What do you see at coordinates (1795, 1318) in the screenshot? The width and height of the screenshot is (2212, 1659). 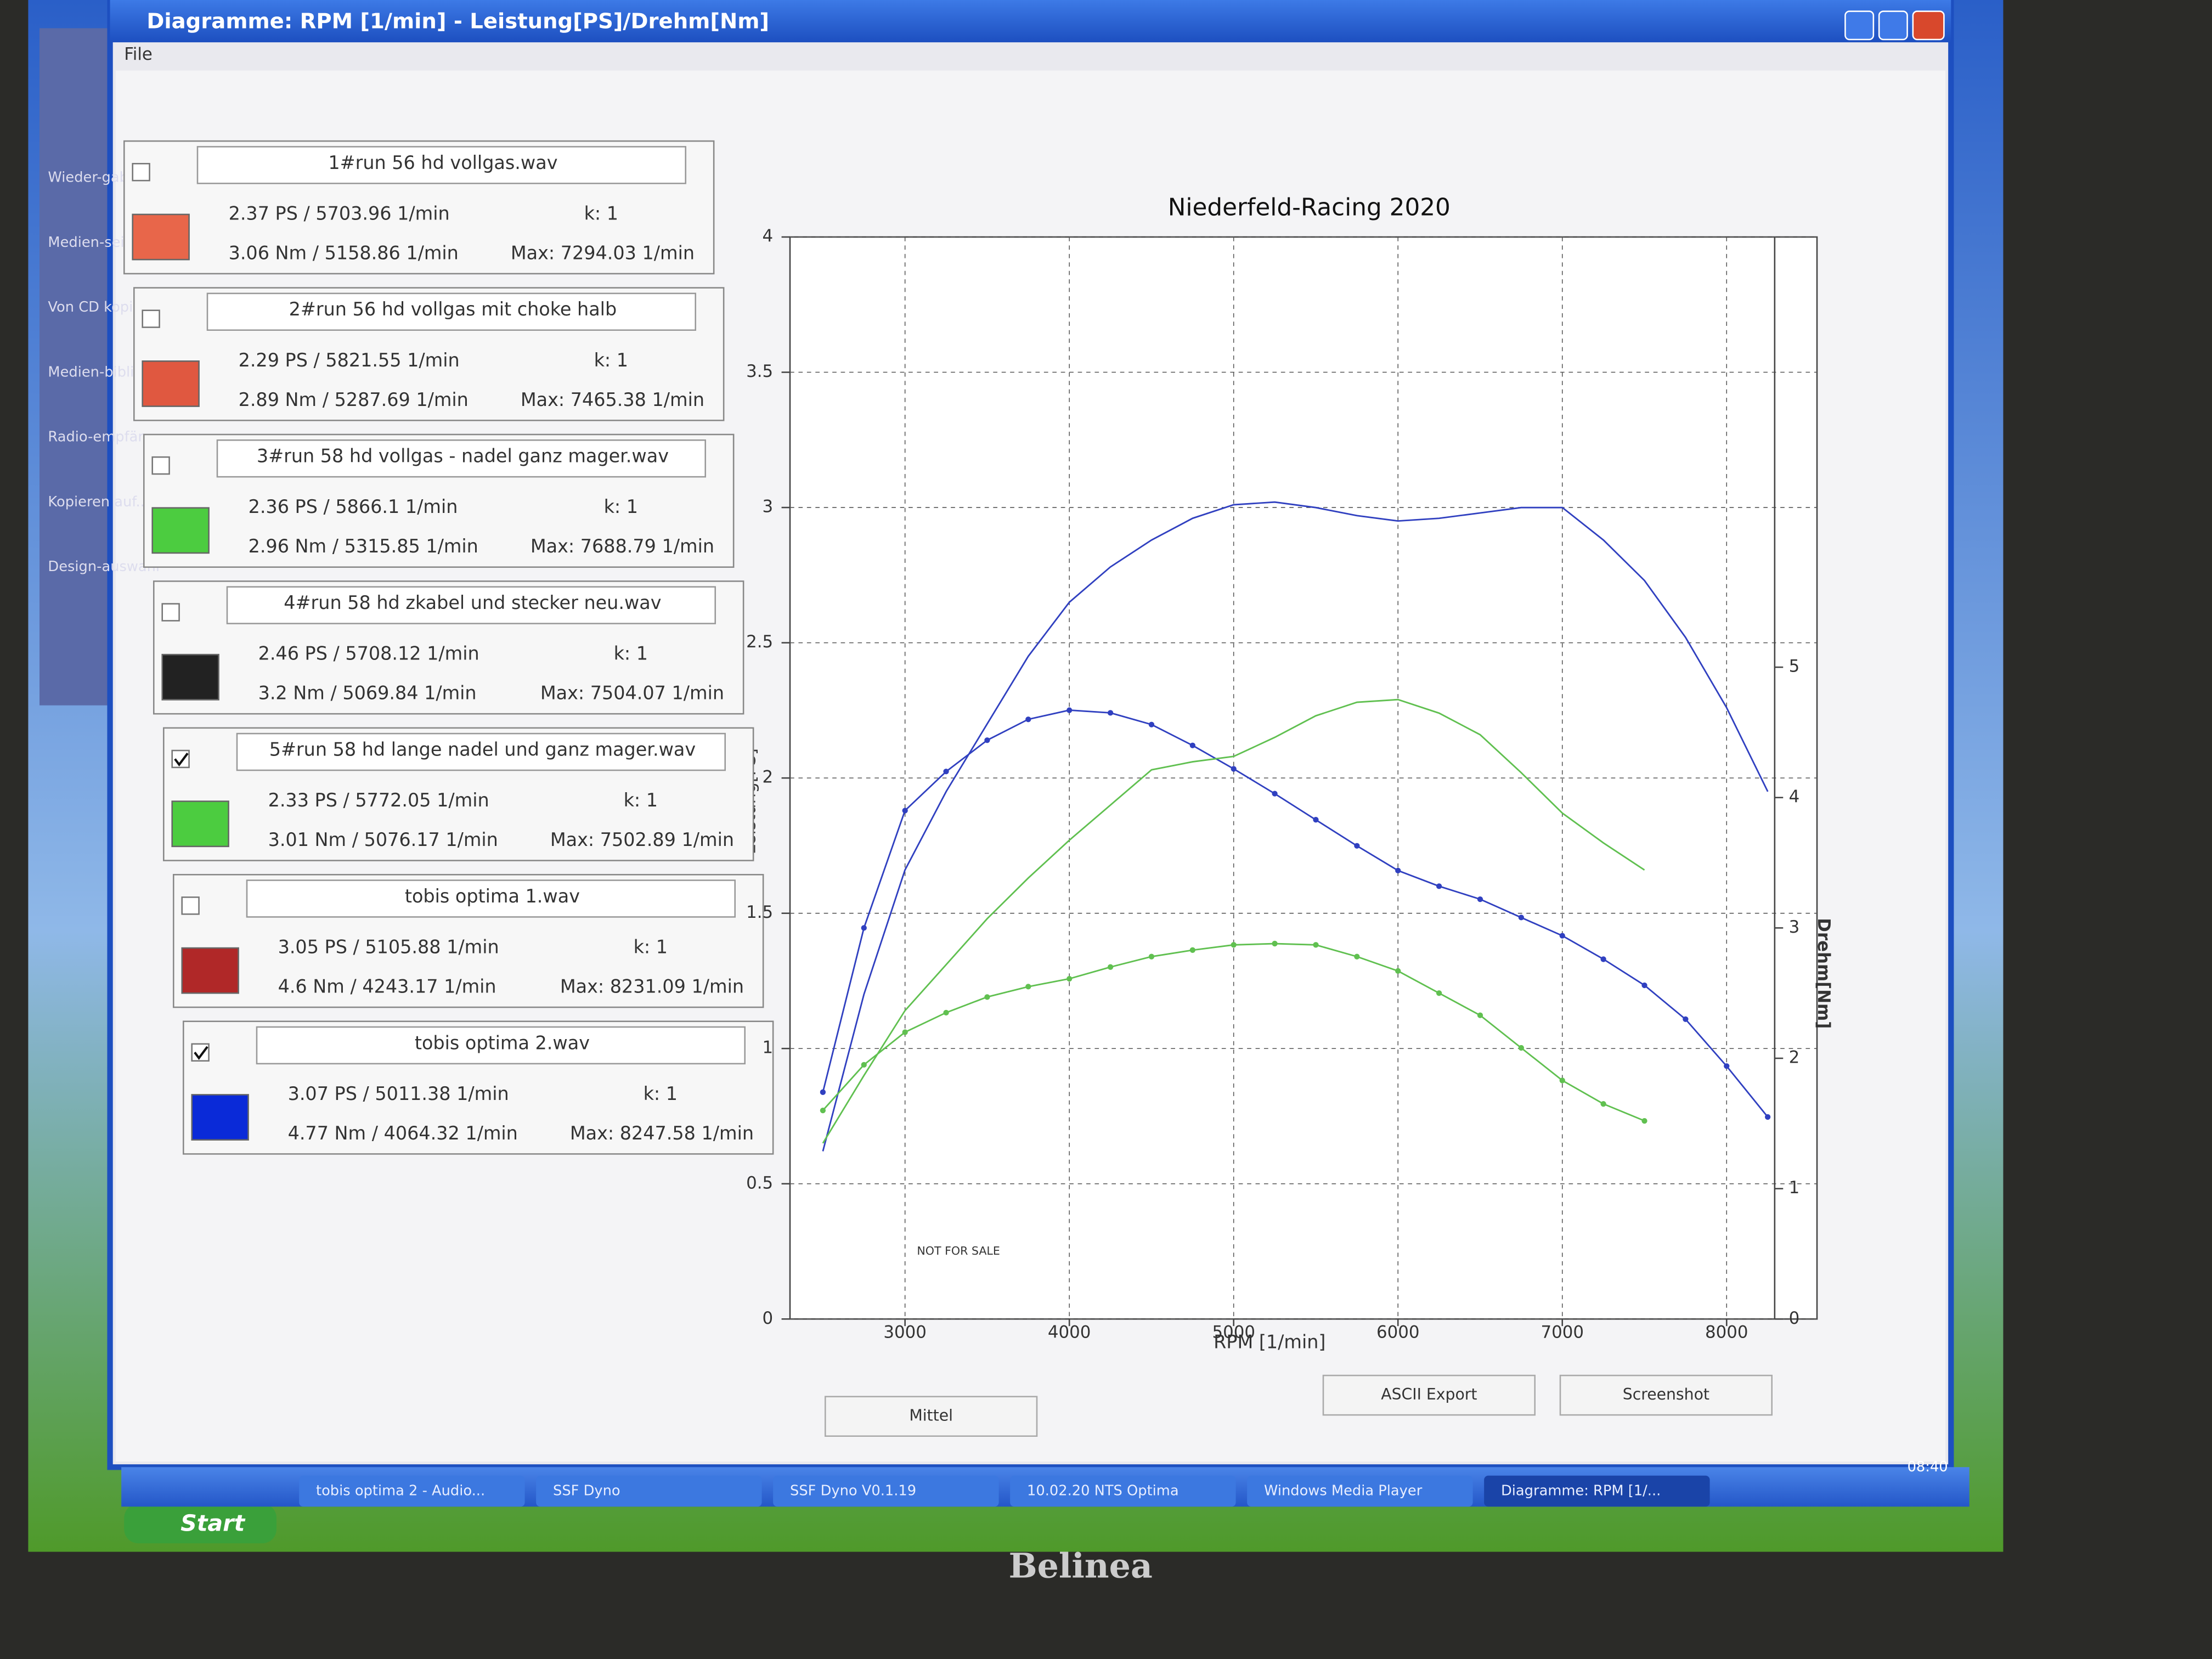 I see `y2-tick-label: 0` at bounding box center [1795, 1318].